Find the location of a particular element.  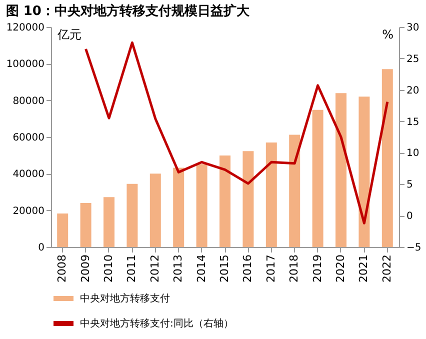

y2-tick-label: 10 is located at coordinates (413, 154).